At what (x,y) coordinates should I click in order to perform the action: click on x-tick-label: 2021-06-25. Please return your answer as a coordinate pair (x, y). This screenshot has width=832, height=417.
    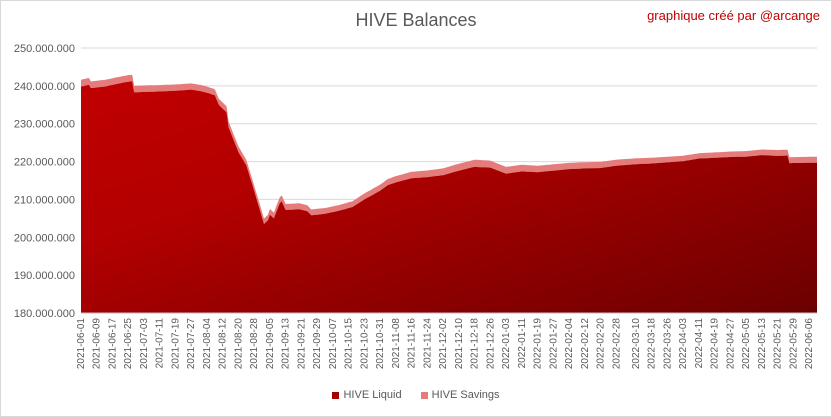
    Looking at the image, I should click on (128, 344).